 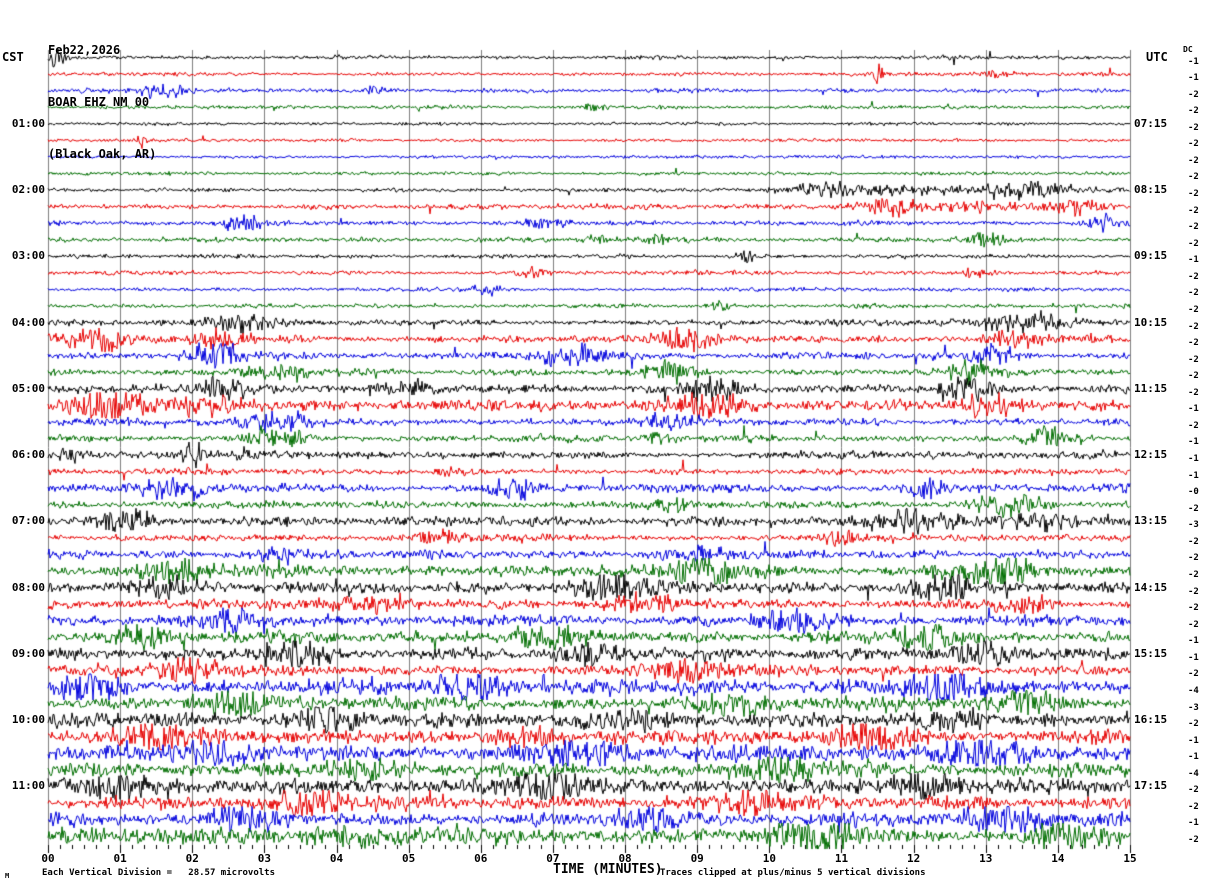 What do you see at coordinates (120, 858) in the screenshot?
I see `x-tick-label: 01` at bounding box center [120, 858].